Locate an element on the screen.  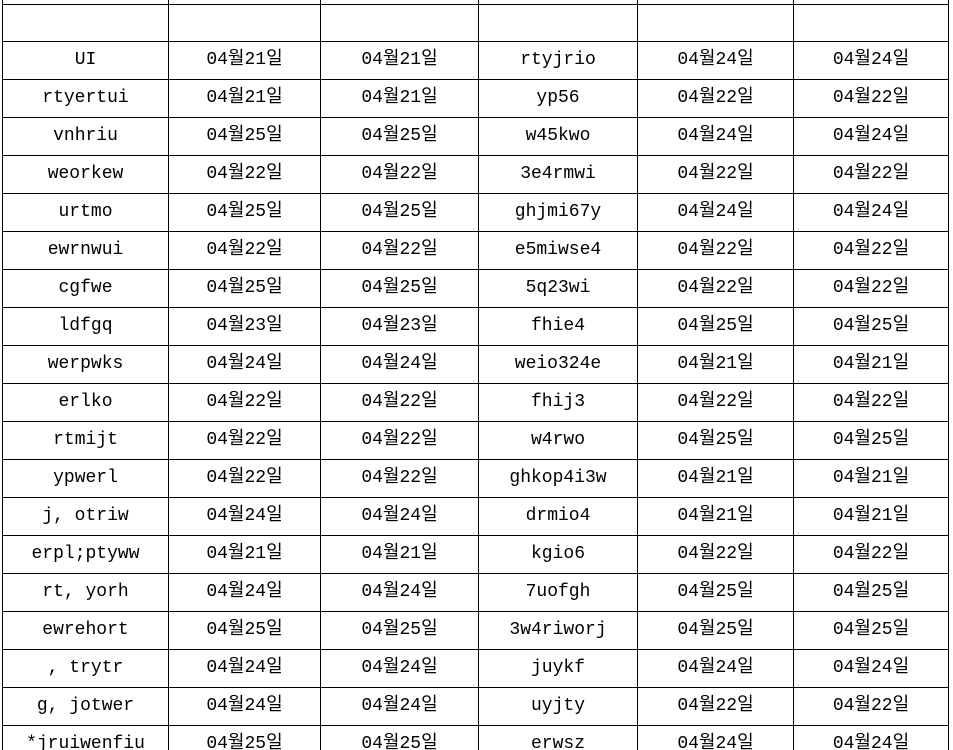
table-row: ldfgq 04월23일 04월23일 fhie4 04월25일 04월25일 is located at coordinates (475, 326).